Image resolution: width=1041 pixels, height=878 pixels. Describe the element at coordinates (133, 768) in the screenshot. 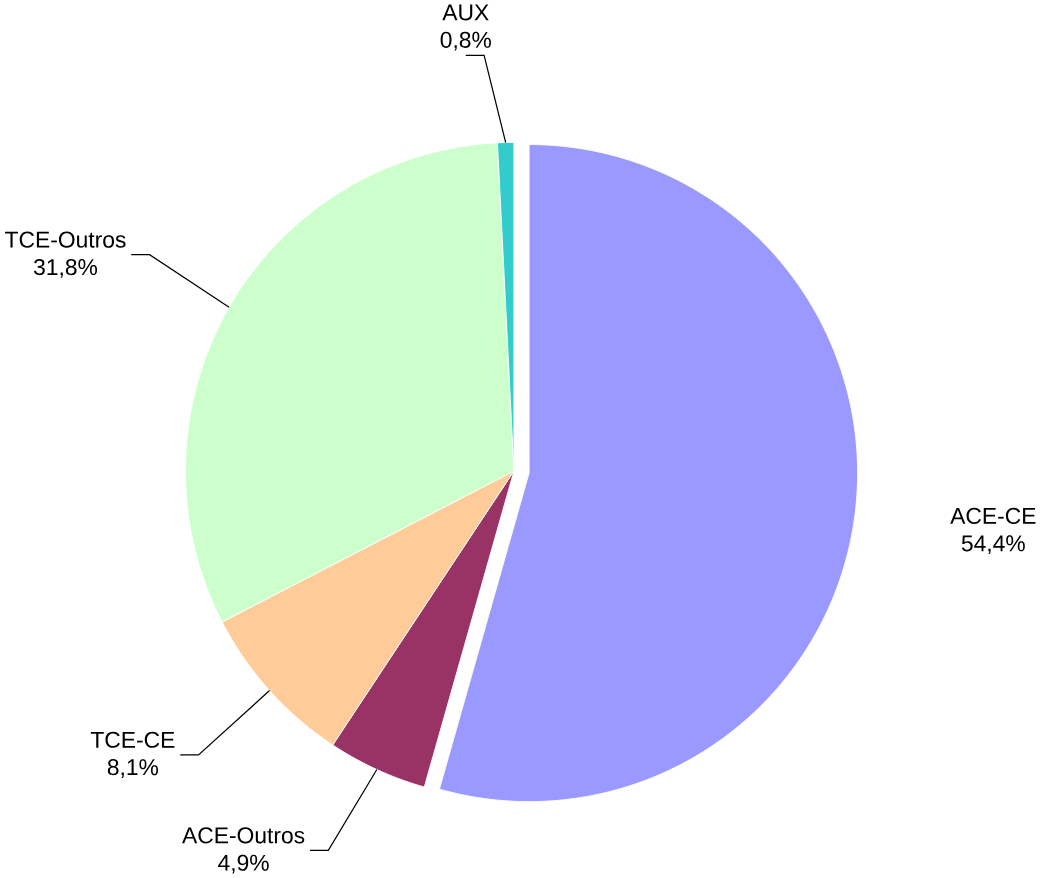

I see `data-label: 8,1%` at that location.